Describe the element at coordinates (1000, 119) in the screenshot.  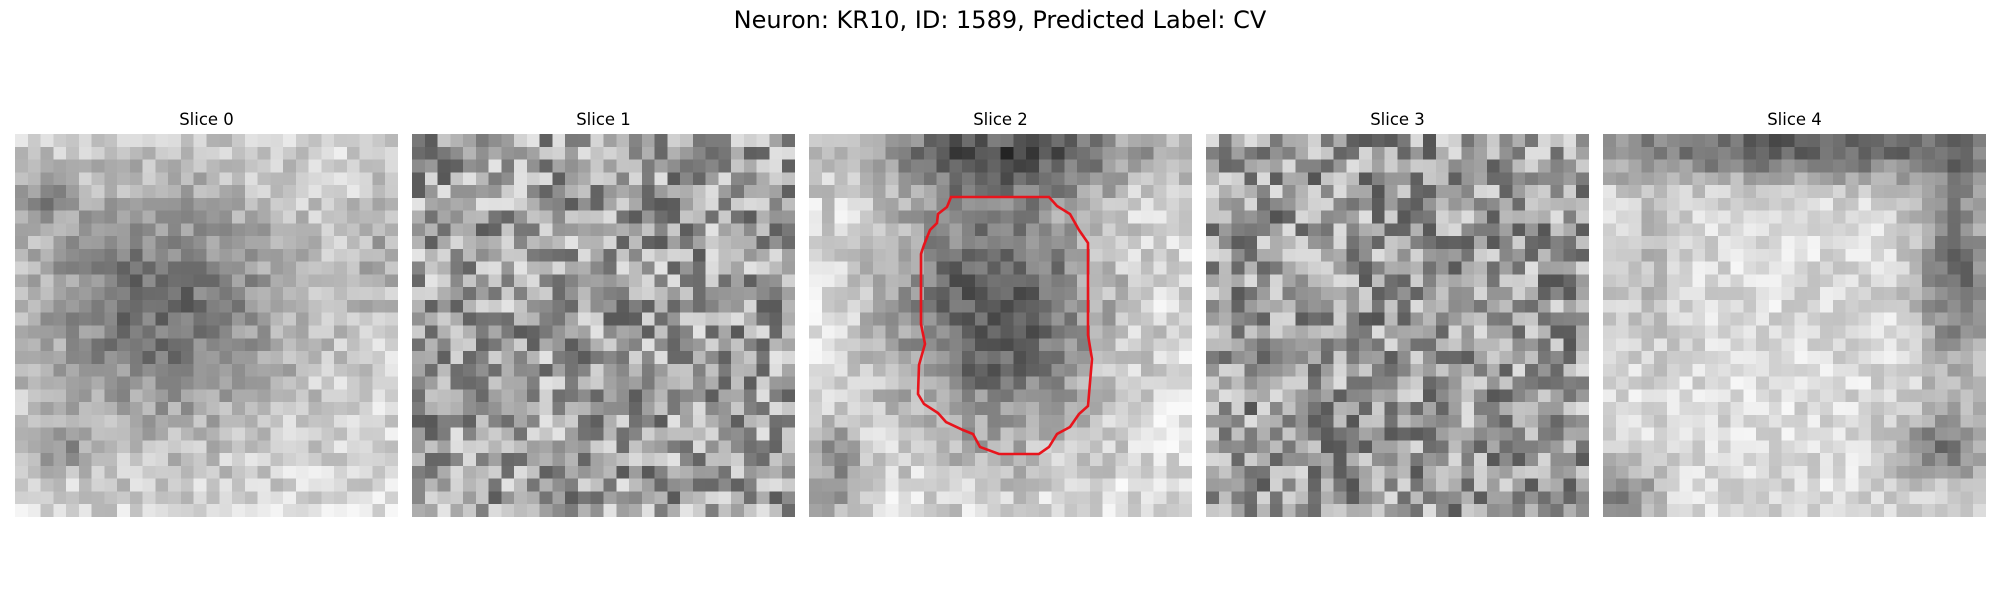
I see `slice-title: Slice 2` at that location.